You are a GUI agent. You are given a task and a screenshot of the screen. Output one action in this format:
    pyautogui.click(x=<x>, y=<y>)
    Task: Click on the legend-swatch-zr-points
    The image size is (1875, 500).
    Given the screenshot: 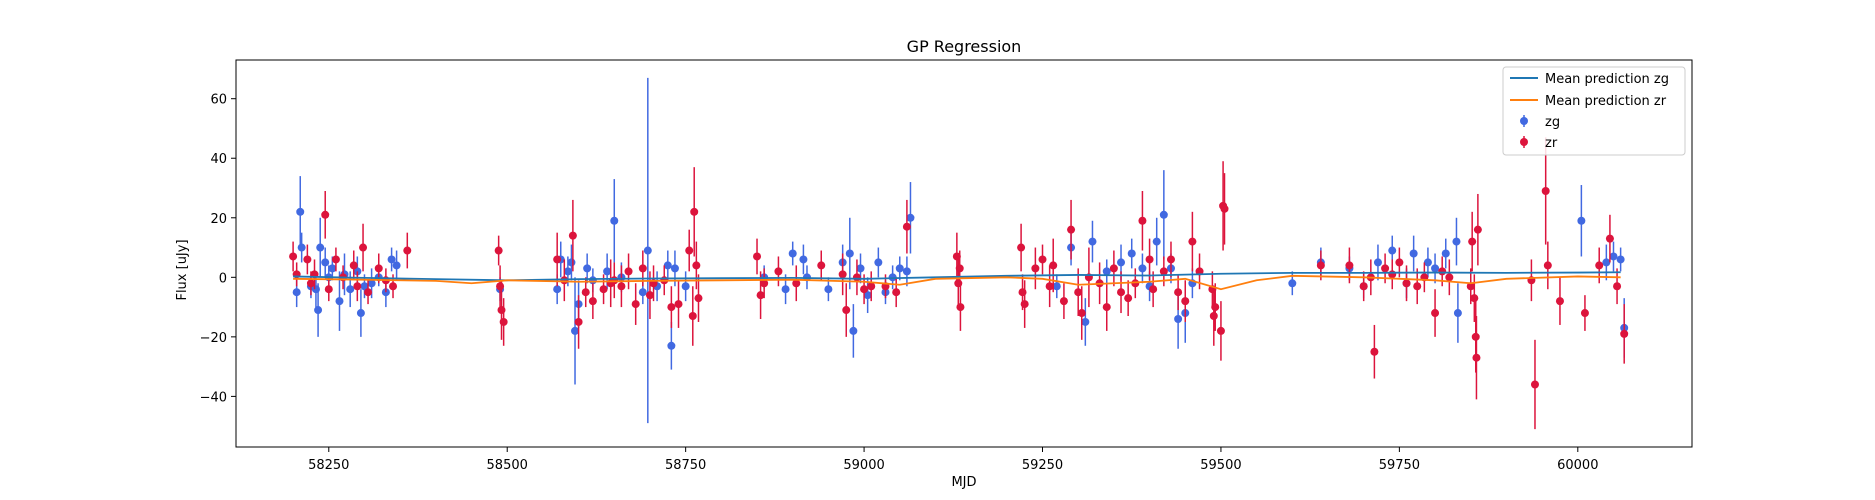 What is the action you would take?
    pyautogui.click(x=1524, y=142)
    